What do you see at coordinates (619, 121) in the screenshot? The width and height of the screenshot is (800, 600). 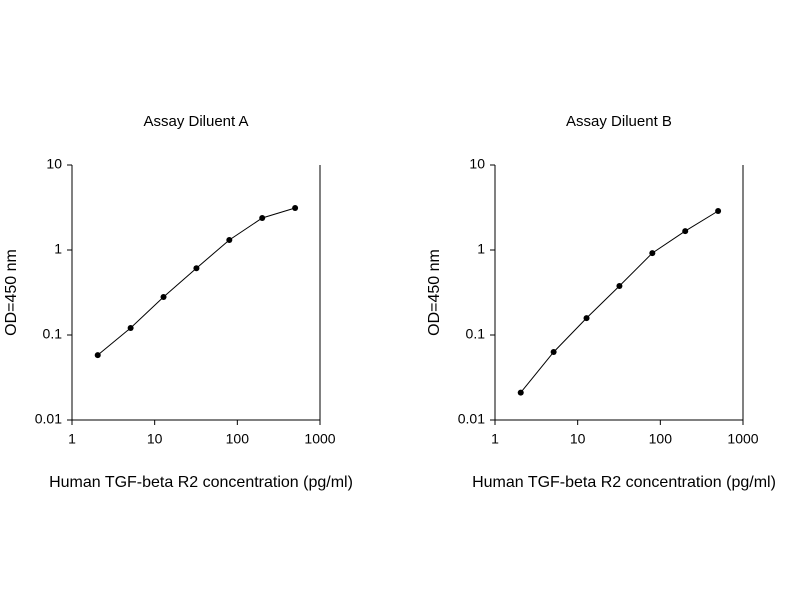 I see `chart-title: Assay Diluent B` at bounding box center [619, 121].